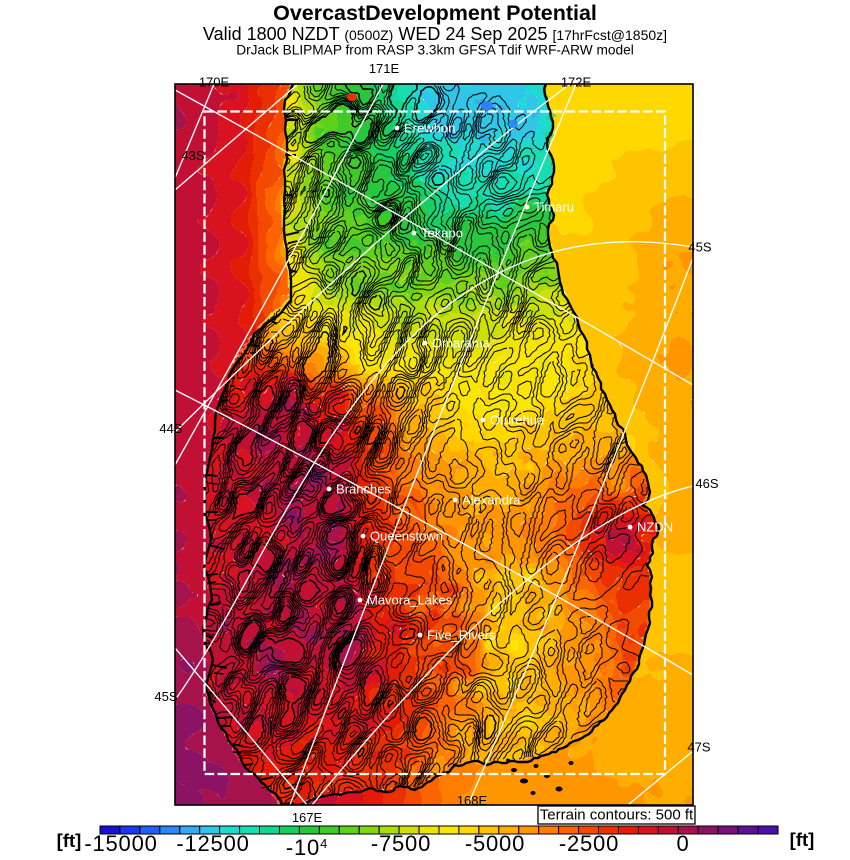 The width and height of the screenshot is (850, 860). What do you see at coordinates (120, 843) in the screenshot?
I see `svg-text: -15000` at bounding box center [120, 843].